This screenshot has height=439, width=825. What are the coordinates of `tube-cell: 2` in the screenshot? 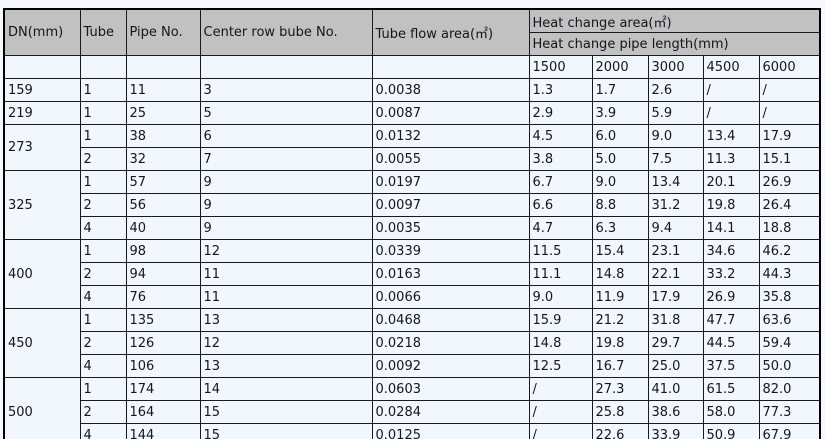 It's located at (103, 343).